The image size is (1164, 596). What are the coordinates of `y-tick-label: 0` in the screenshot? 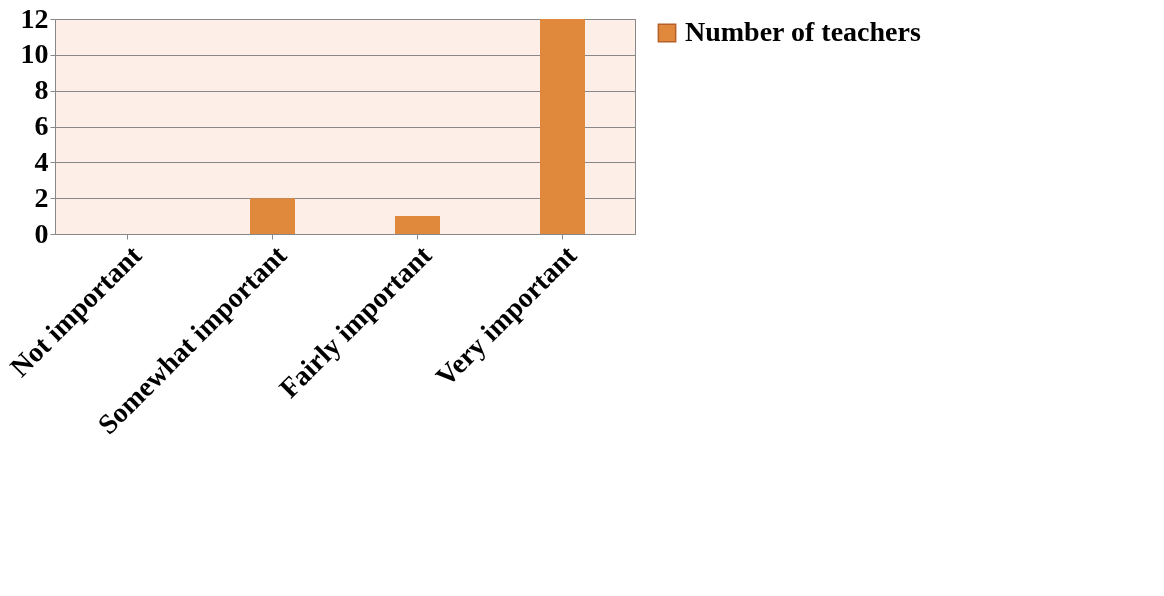 It's located at (41, 233).